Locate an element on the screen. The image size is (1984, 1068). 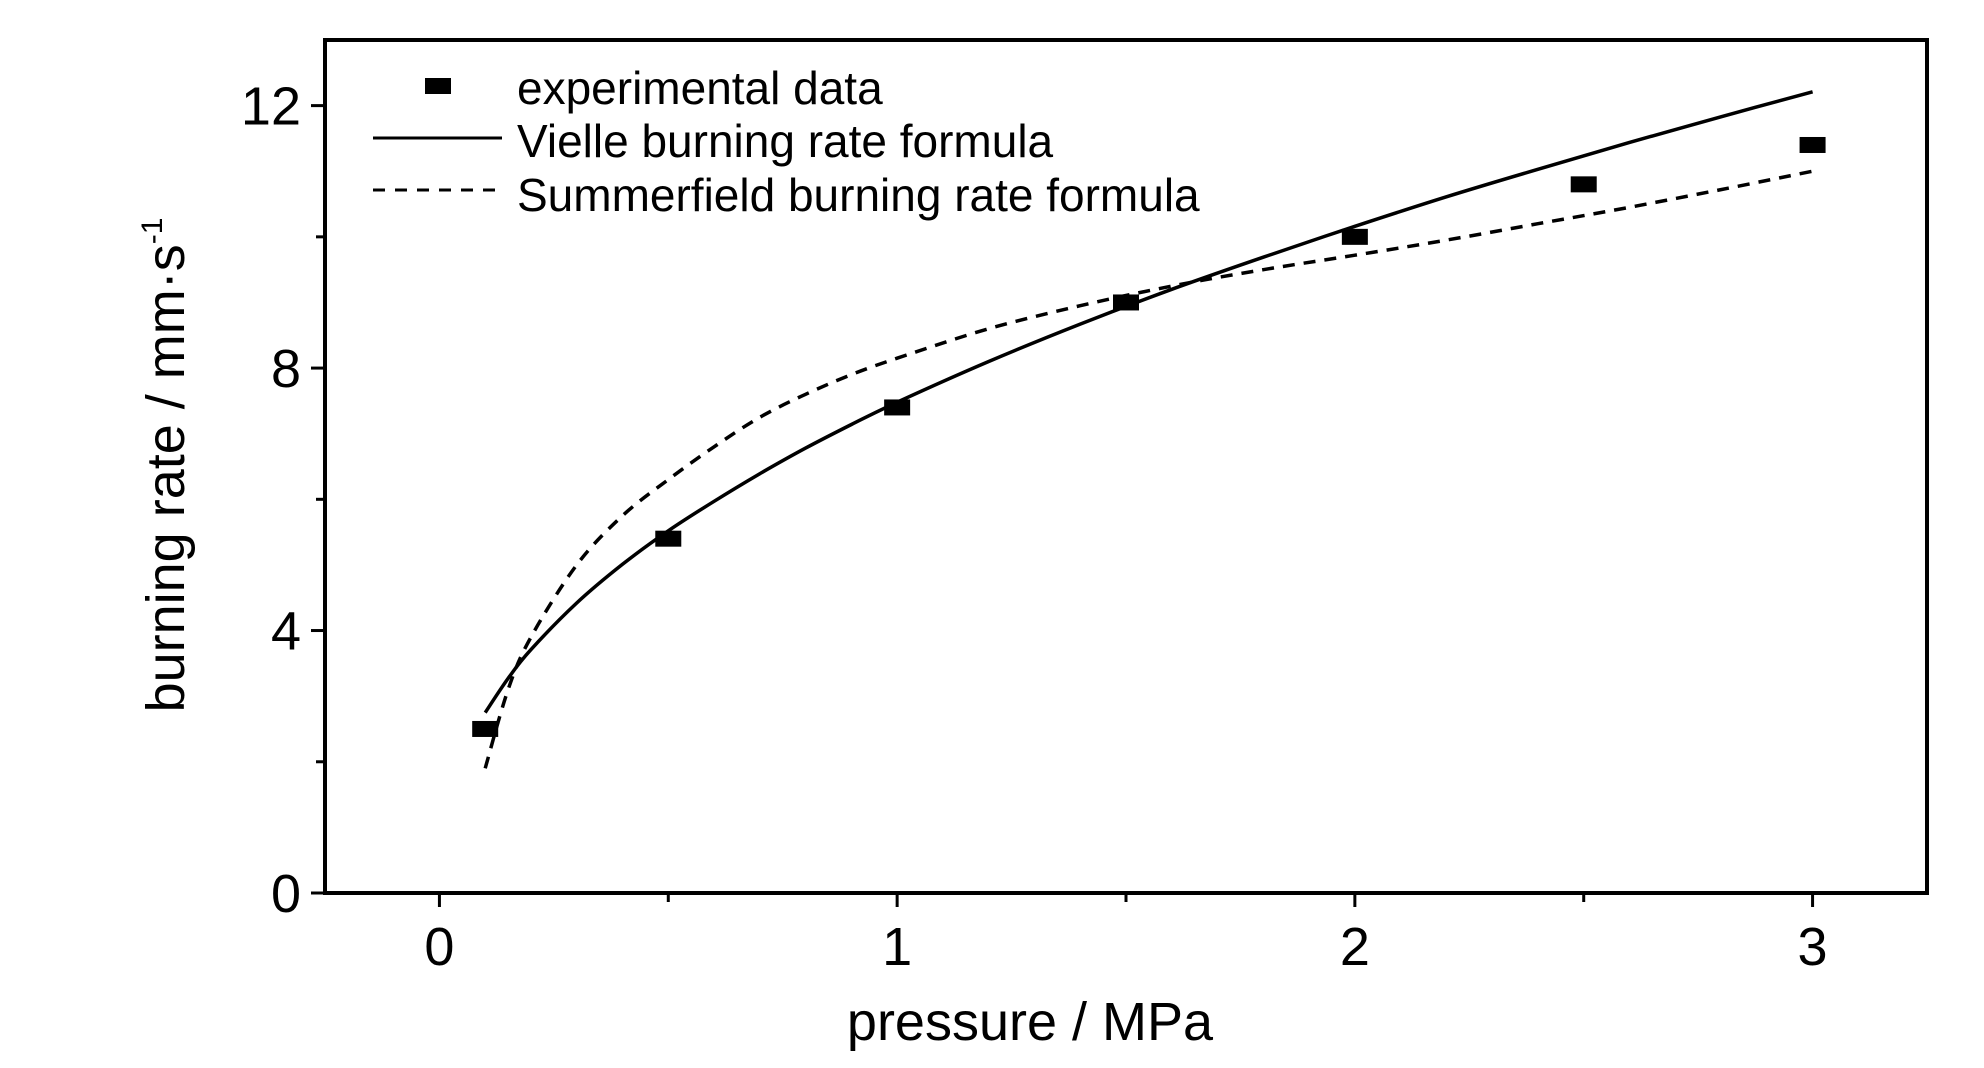
legend-label-summerfield: Summerfield burning rate formula is located at coordinates (858, 195).